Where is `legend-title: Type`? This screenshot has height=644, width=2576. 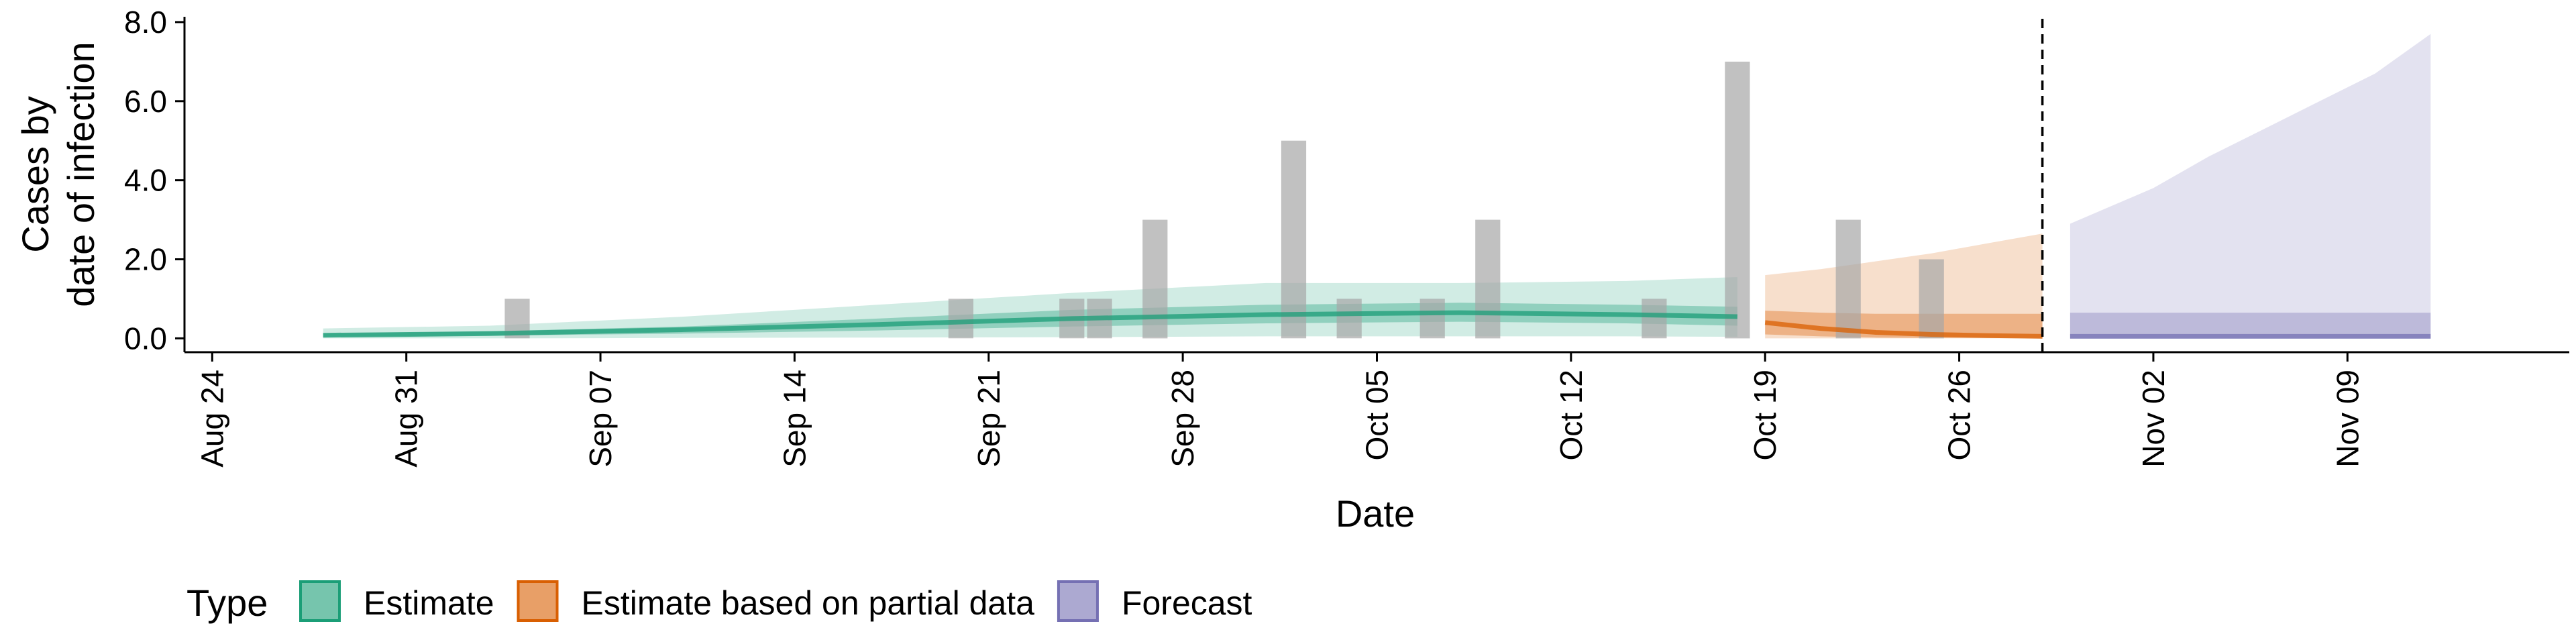 legend-title: Type is located at coordinates (227, 603).